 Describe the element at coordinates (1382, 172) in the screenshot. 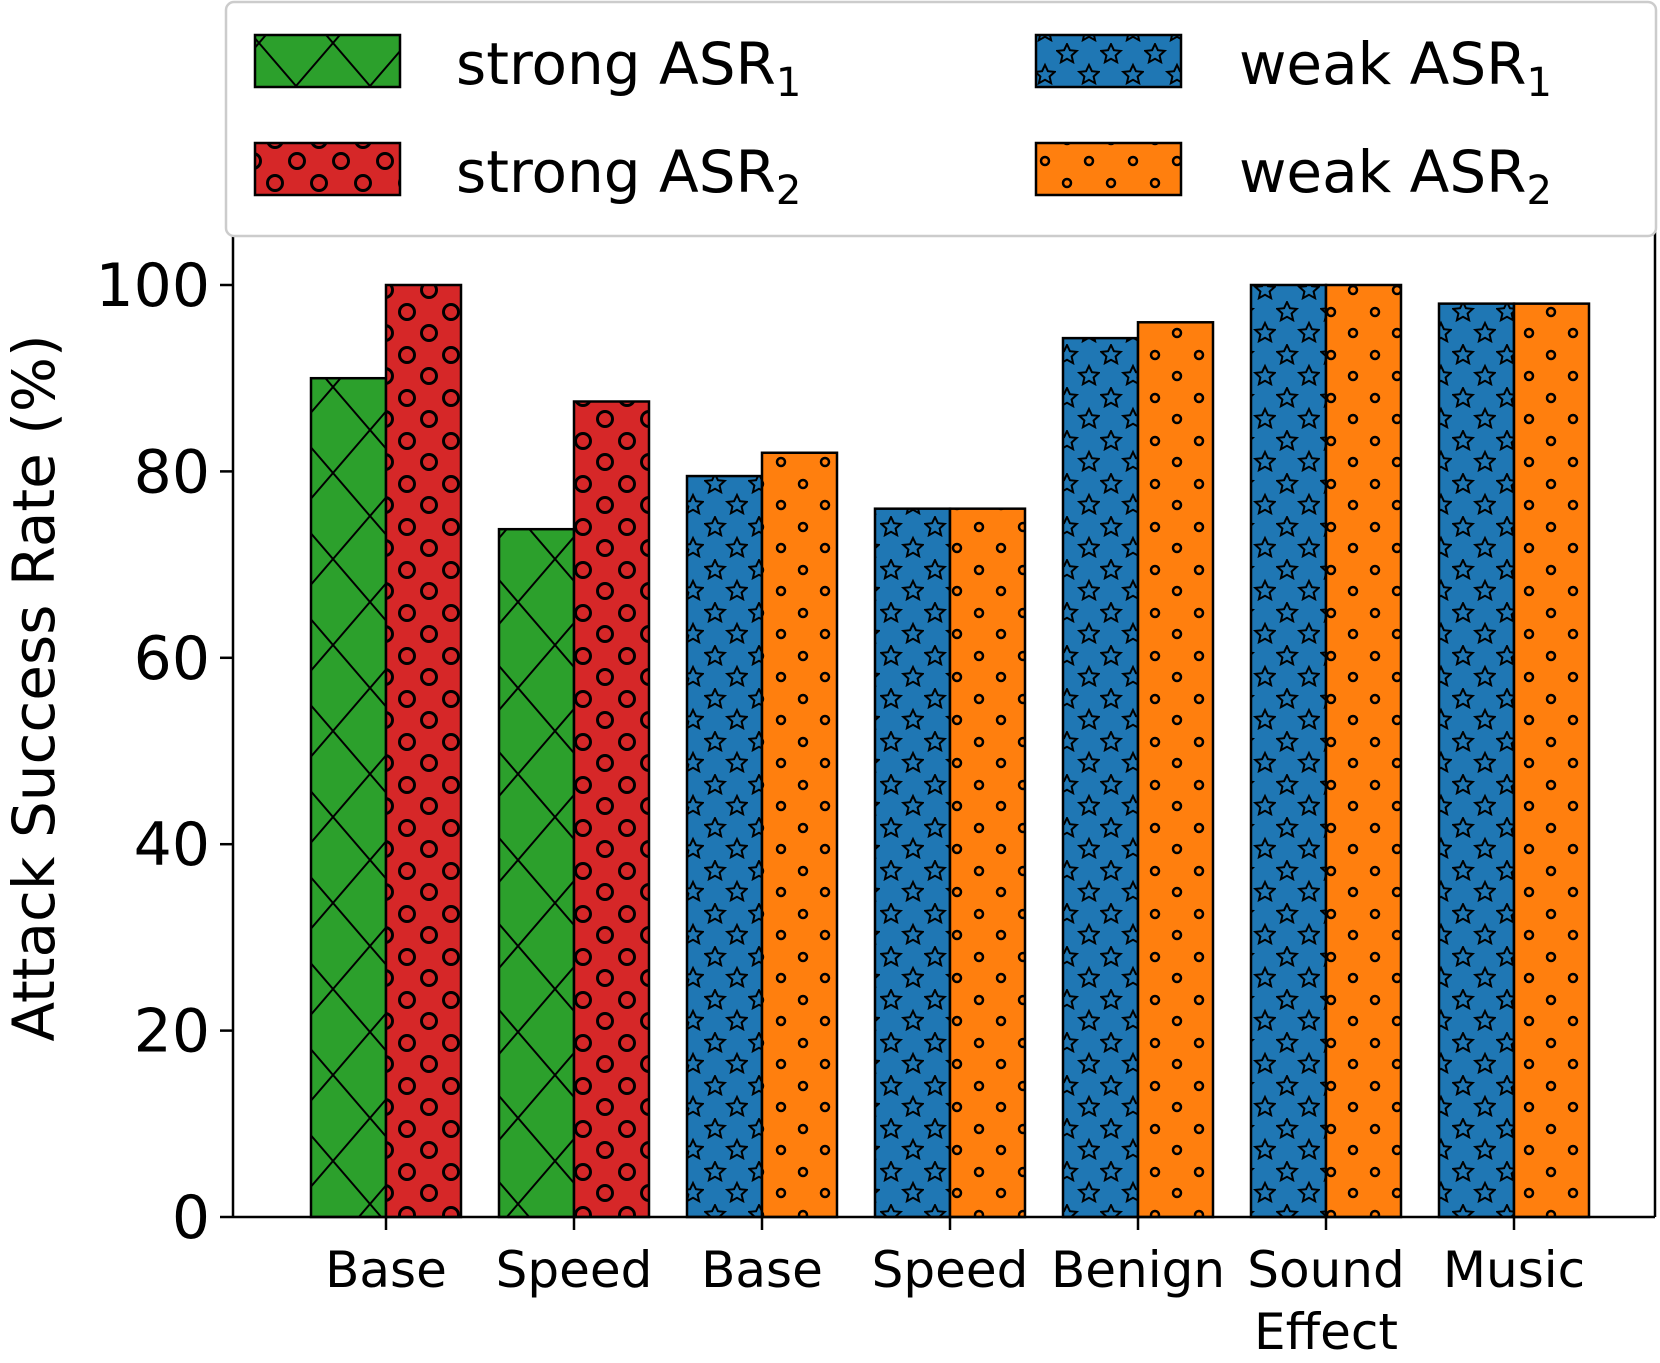

I see `legend-text-weak-asr2: weak ASR` at that location.